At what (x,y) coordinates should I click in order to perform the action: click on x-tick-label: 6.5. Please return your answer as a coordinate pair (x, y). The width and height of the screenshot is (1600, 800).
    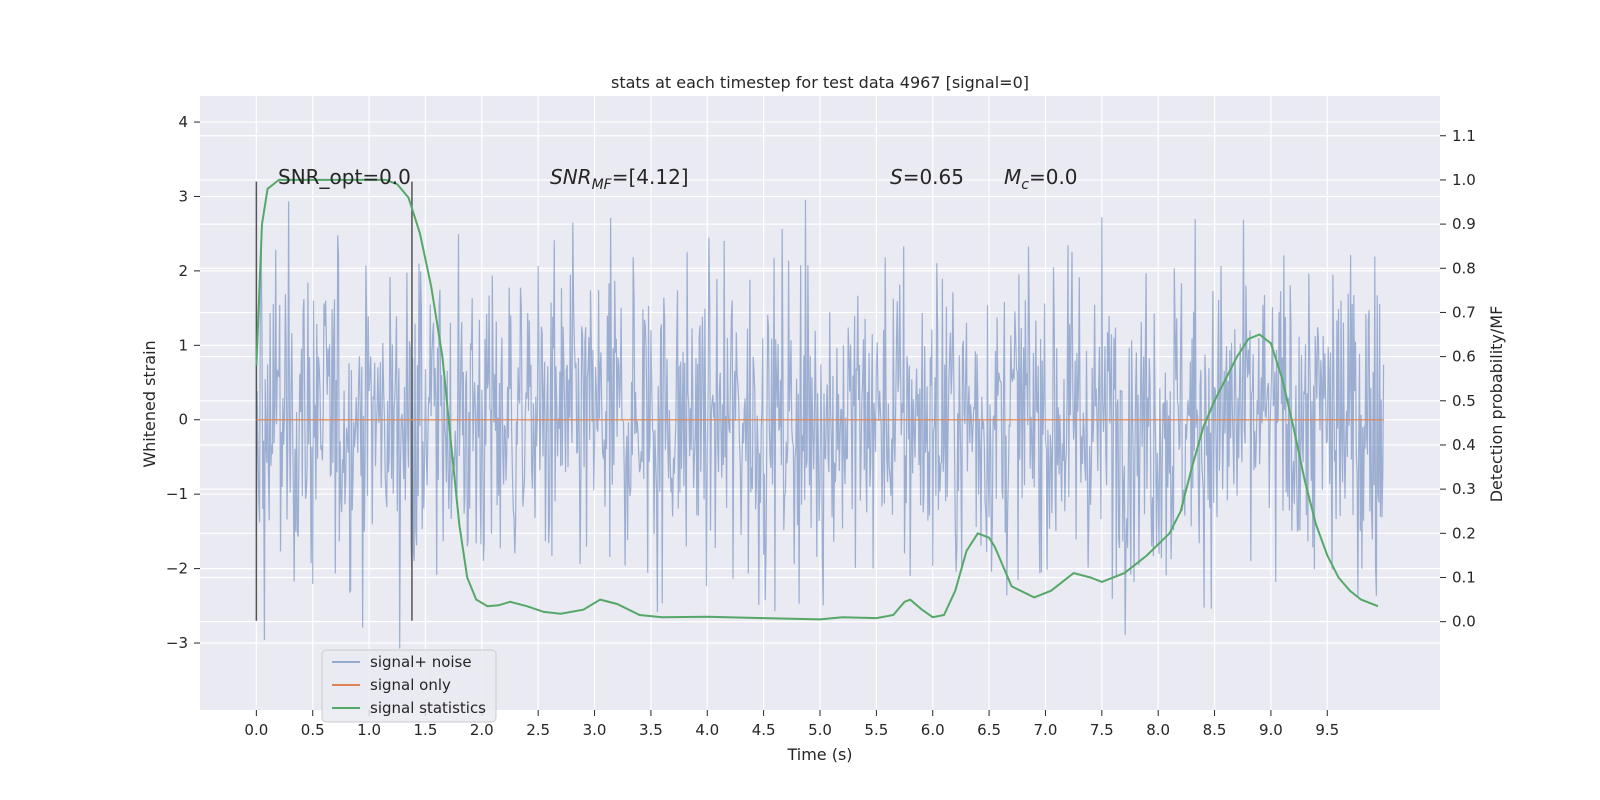
    Looking at the image, I should click on (989, 730).